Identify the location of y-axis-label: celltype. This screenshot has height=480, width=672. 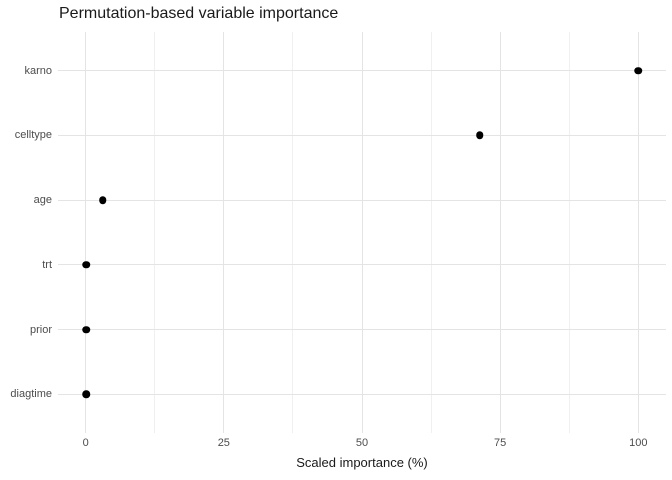
(33, 135).